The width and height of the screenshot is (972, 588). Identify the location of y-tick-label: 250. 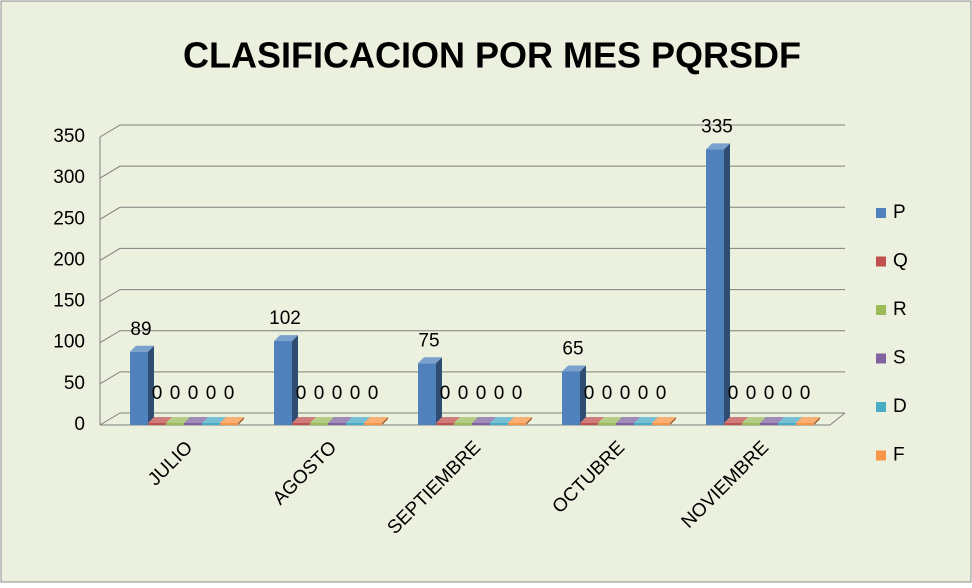
(69, 218).